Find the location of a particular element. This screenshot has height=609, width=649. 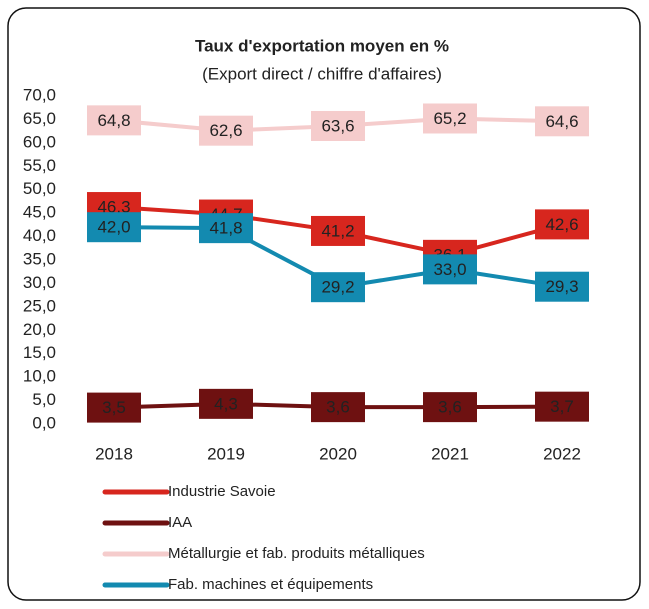

data-label: 3,7 is located at coordinates (562, 406).